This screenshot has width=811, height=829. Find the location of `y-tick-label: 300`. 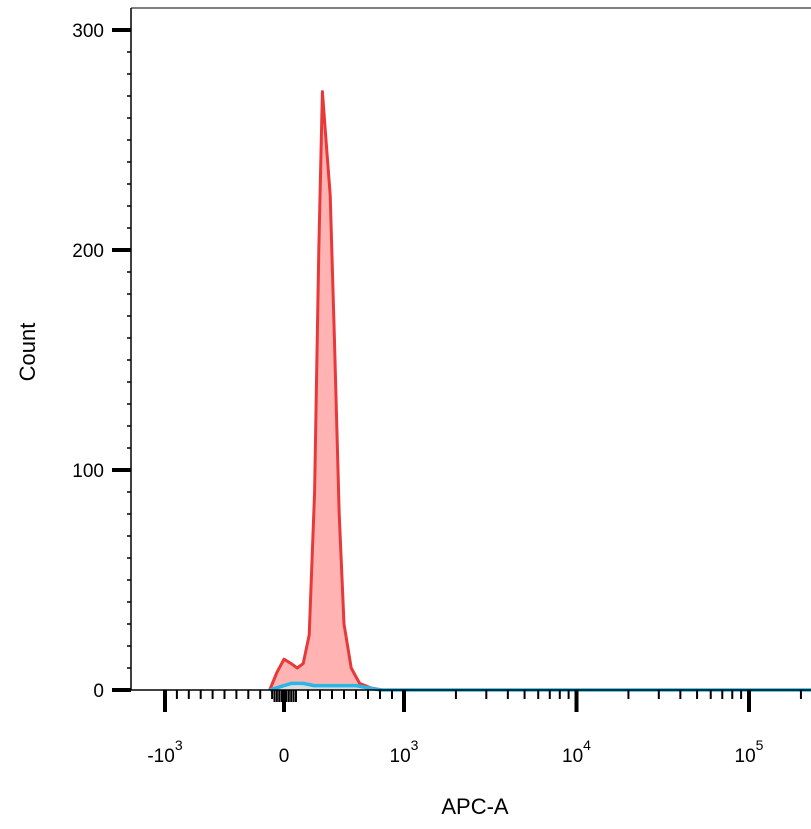

y-tick-label: 300 is located at coordinates (88, 31).